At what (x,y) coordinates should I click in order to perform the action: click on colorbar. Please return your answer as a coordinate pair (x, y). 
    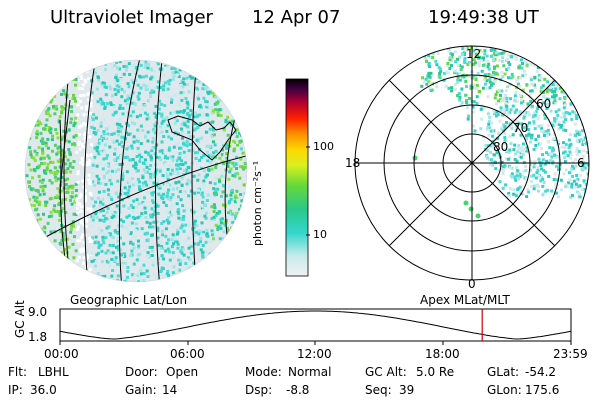
    Looking at the image, I should click on (297, 177).